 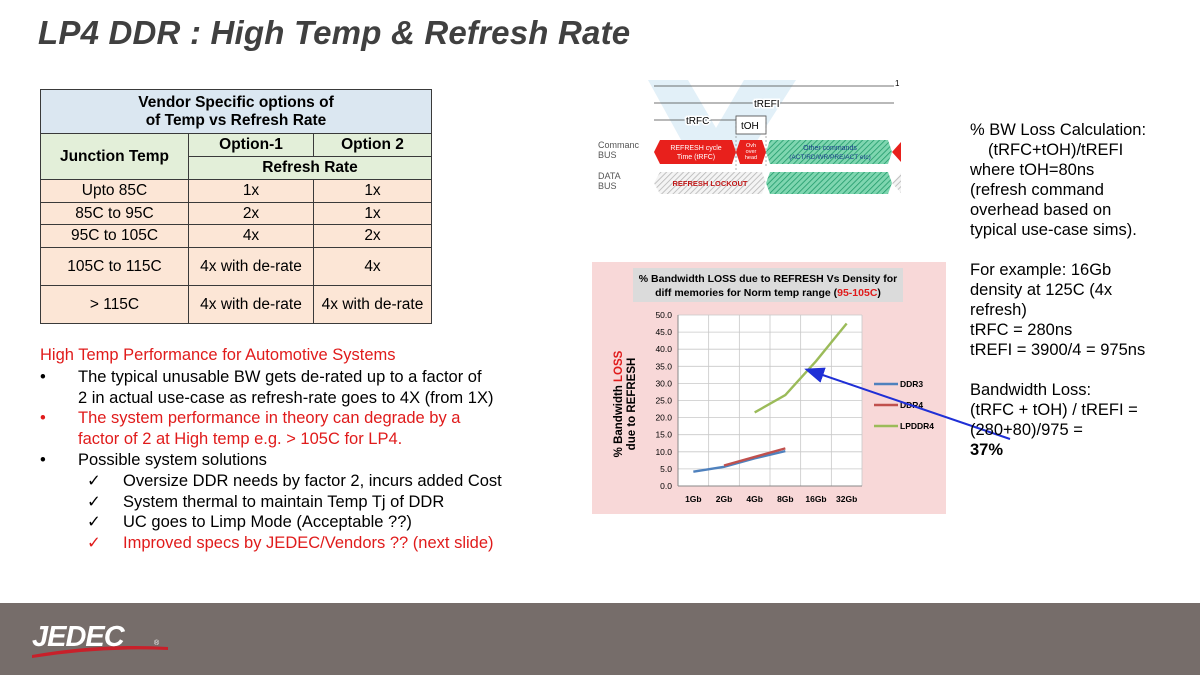 I want to click on y-tick-label: 10.0, so click(x=663, y=452).